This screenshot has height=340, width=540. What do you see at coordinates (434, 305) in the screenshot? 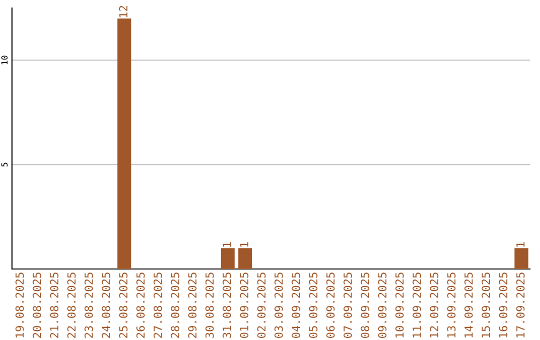
I see `x-tick-label: 12.09.2025` at bounding box center [434, 305].